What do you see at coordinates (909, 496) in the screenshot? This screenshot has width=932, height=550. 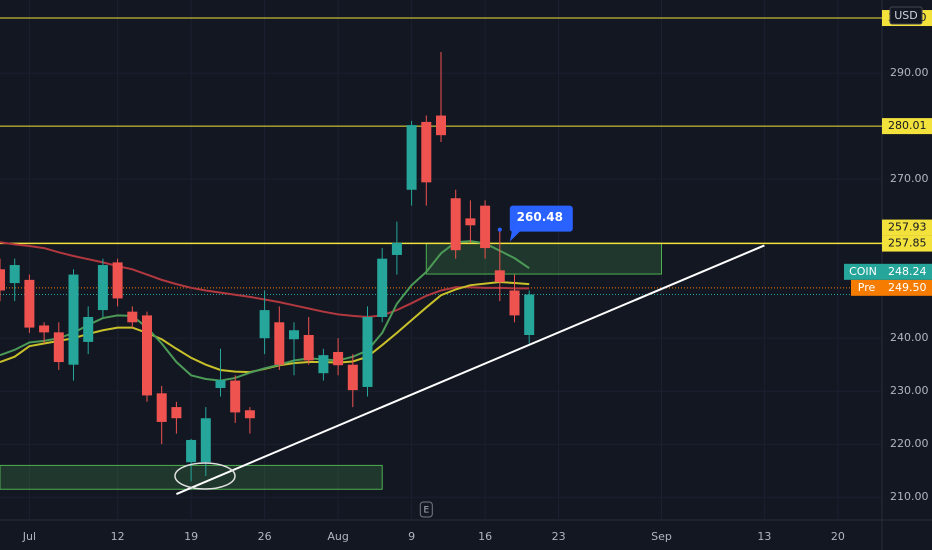 I see `y-tick-label: 210.00` at bounding box center [909, 496].